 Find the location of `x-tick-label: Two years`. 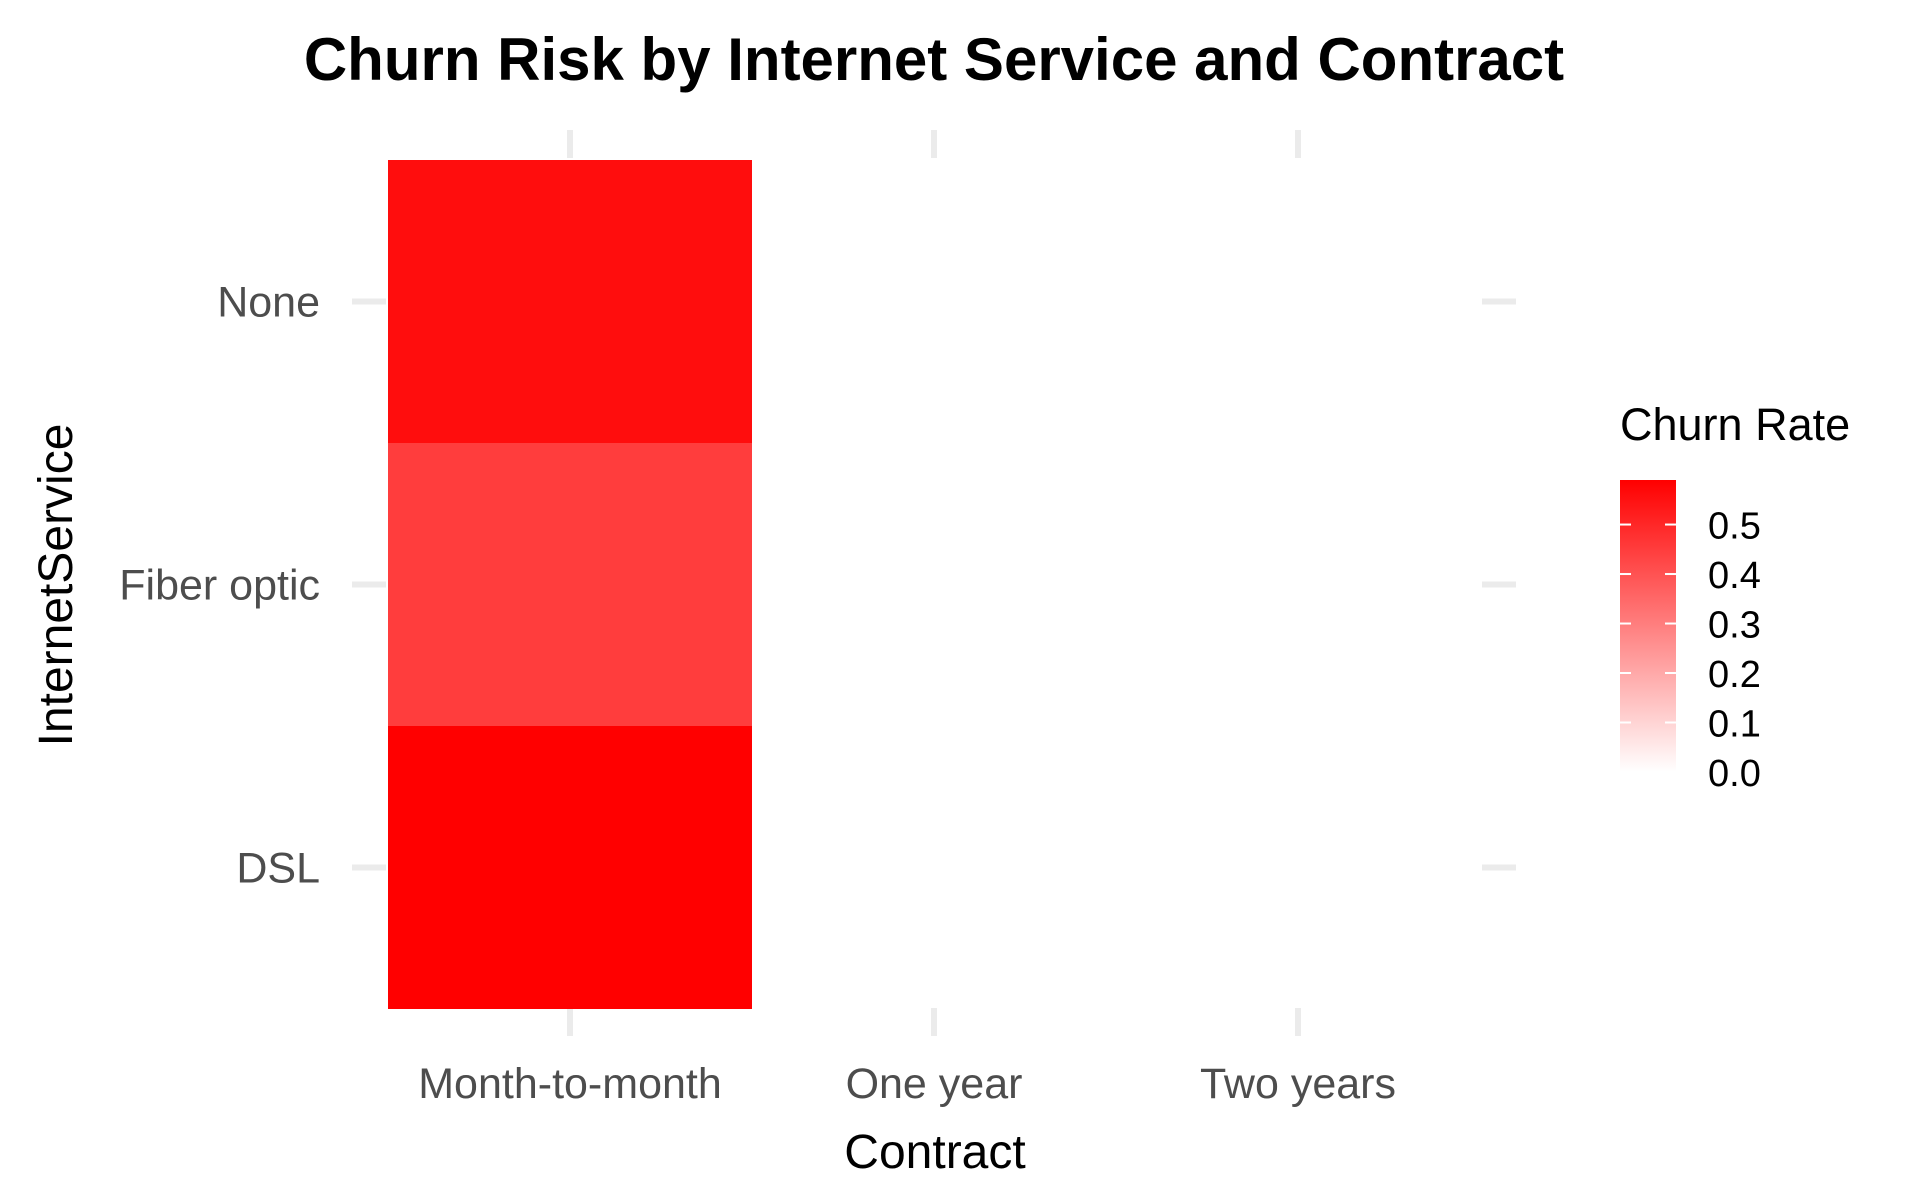

x-tick-label: Two years is located at coordinates (1298, 1084).